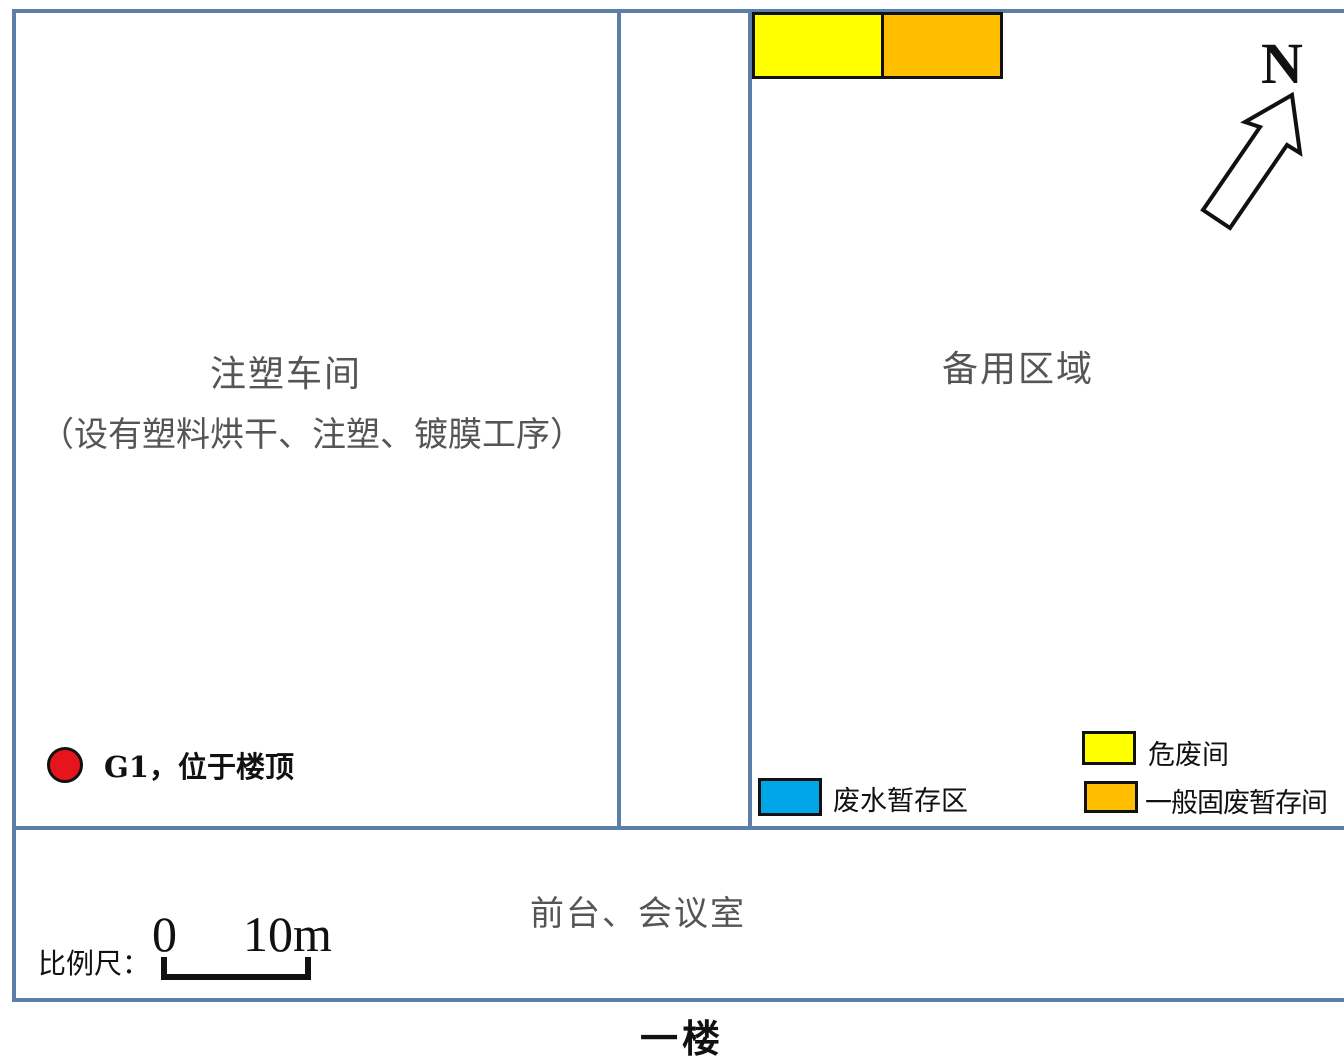  I want to click on legend-label-hazardous-waste: 危废间, so click(1188, 755).